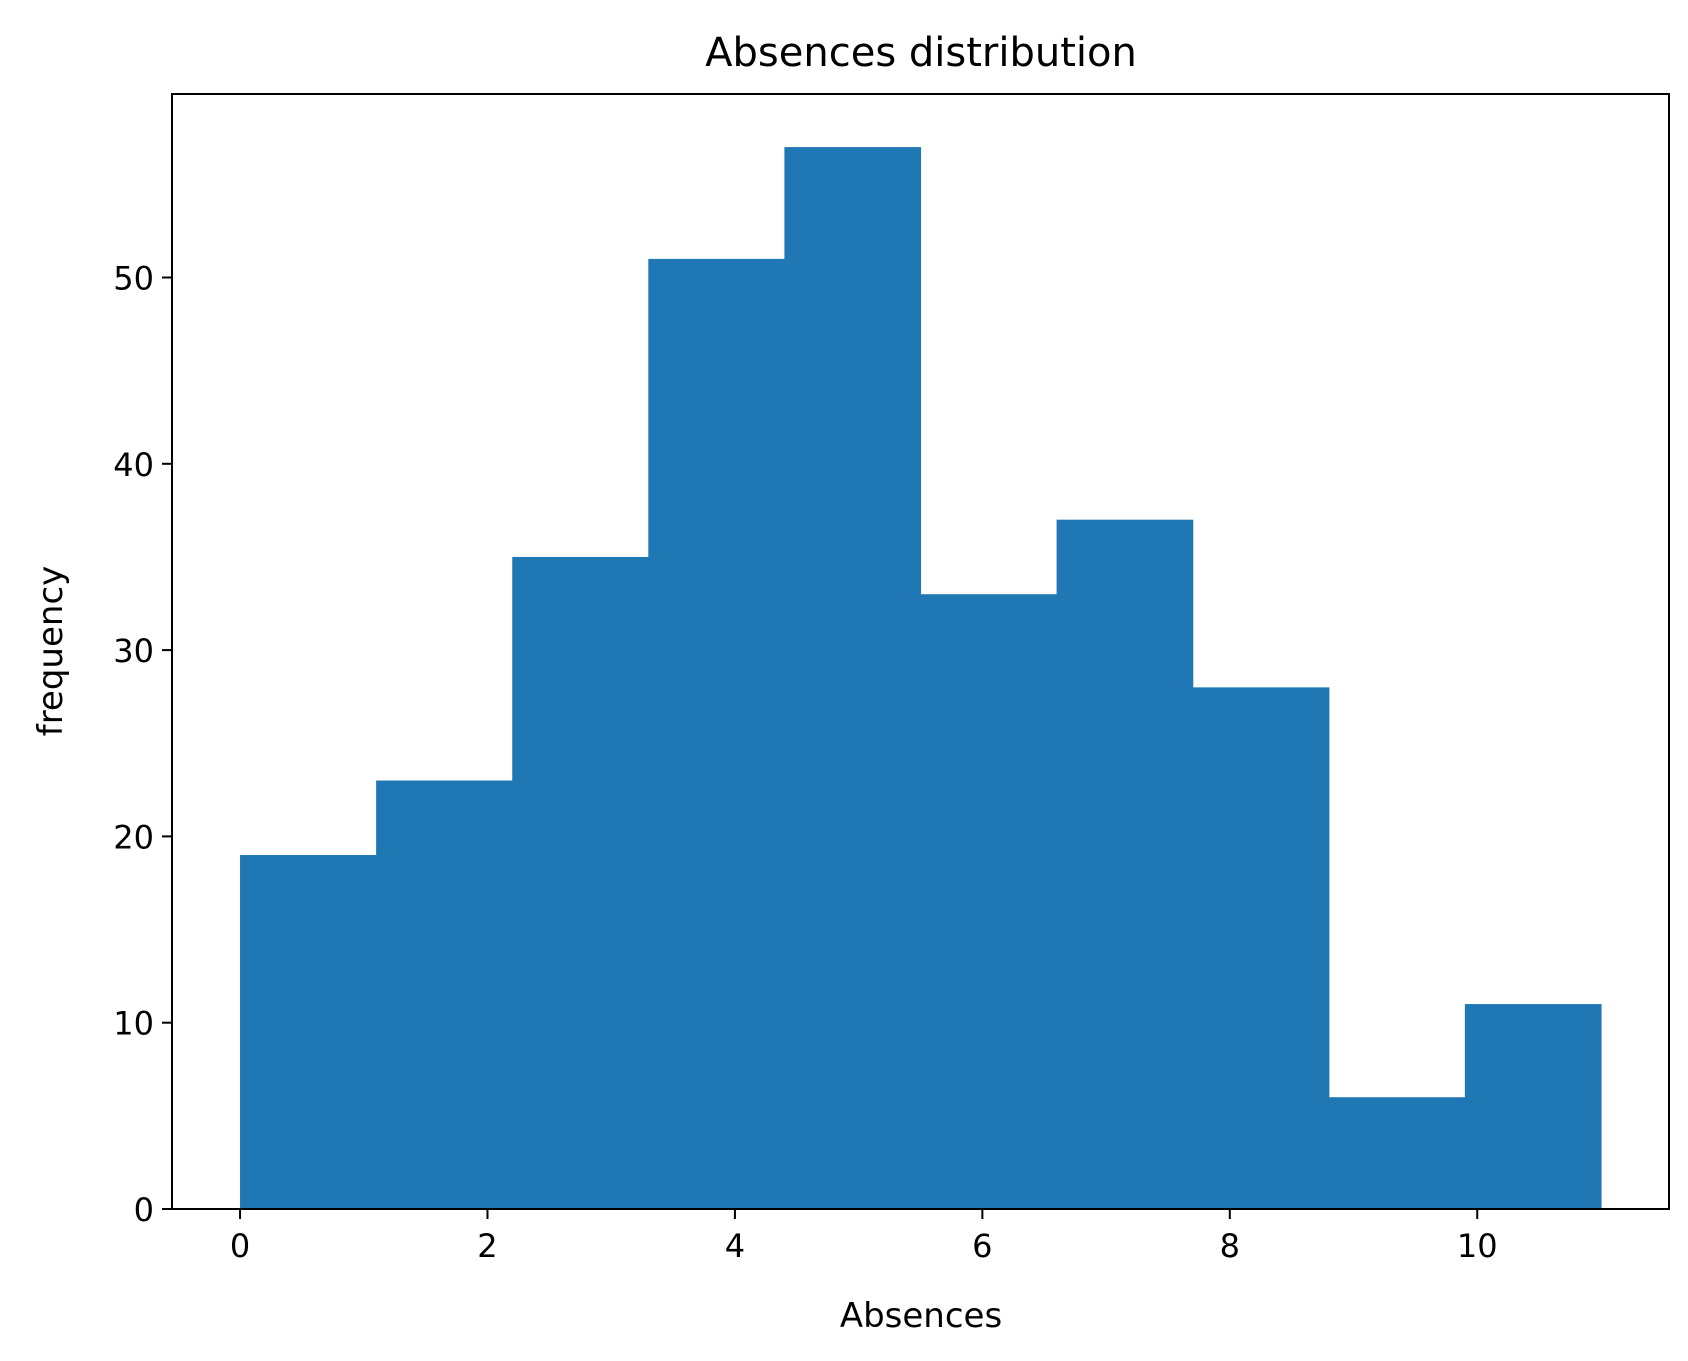  I want to click on y-tick-label-2: 20, so click(133, 837).